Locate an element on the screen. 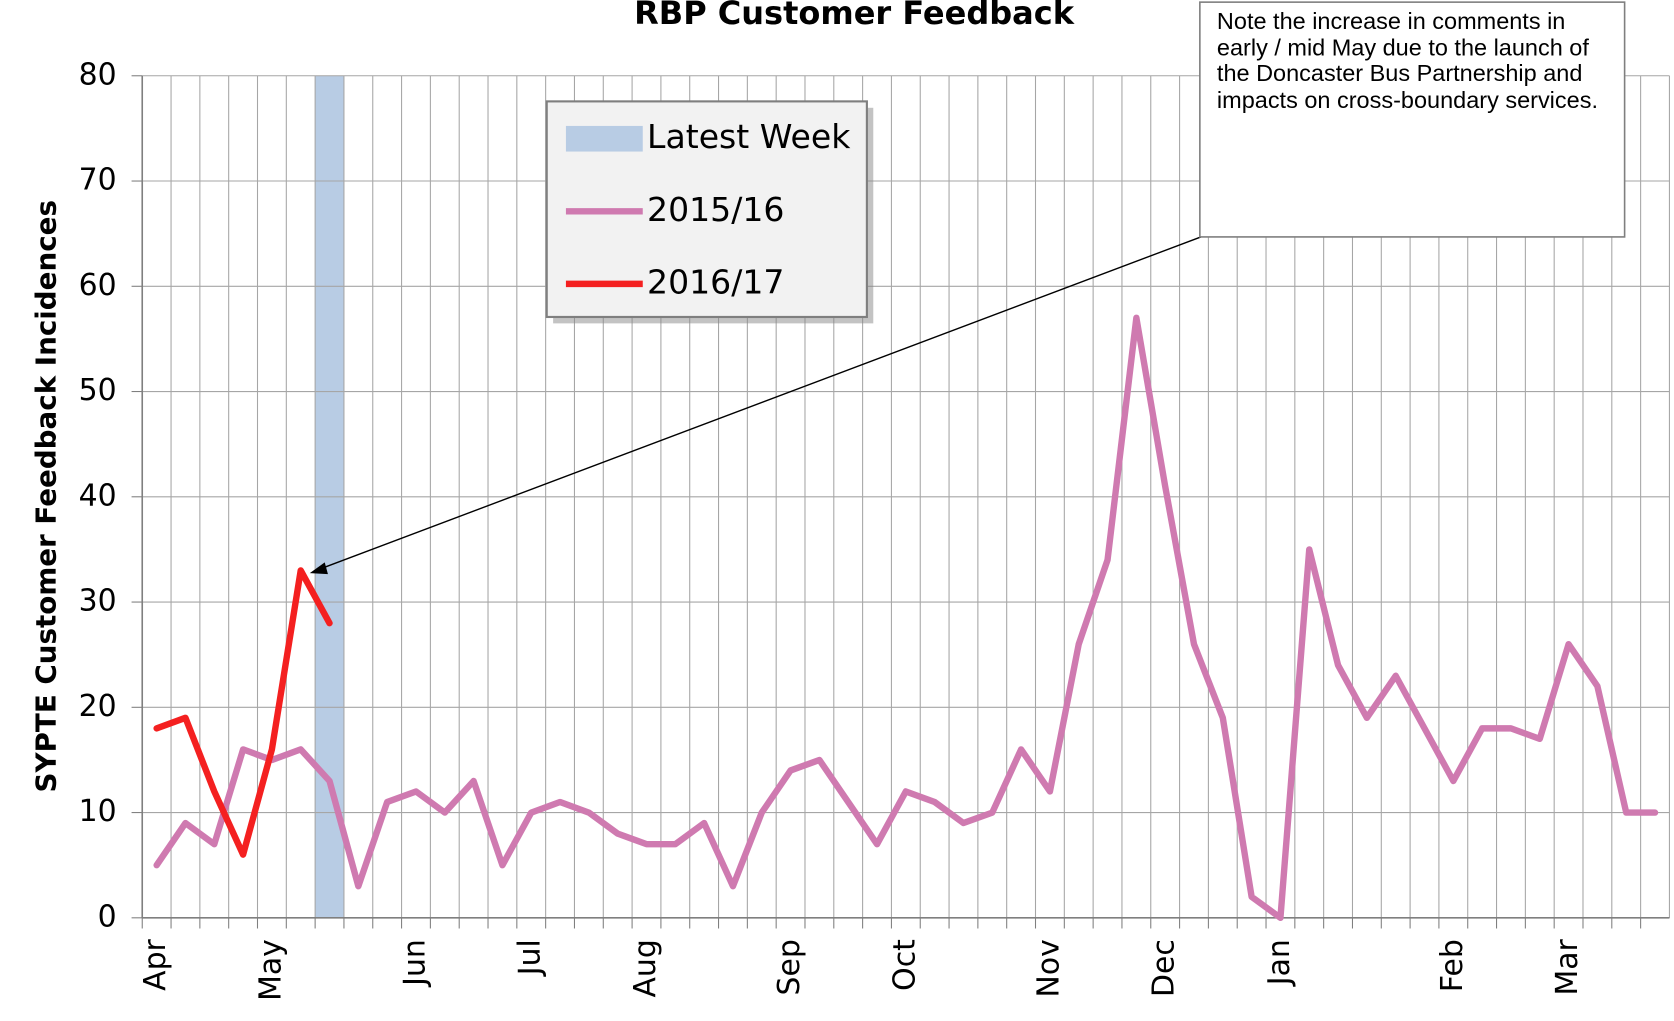 This screenshot has width=1674, height=1021. legend: Latest Week 2015/16 2016/17 is located at coordinates (709, 212).